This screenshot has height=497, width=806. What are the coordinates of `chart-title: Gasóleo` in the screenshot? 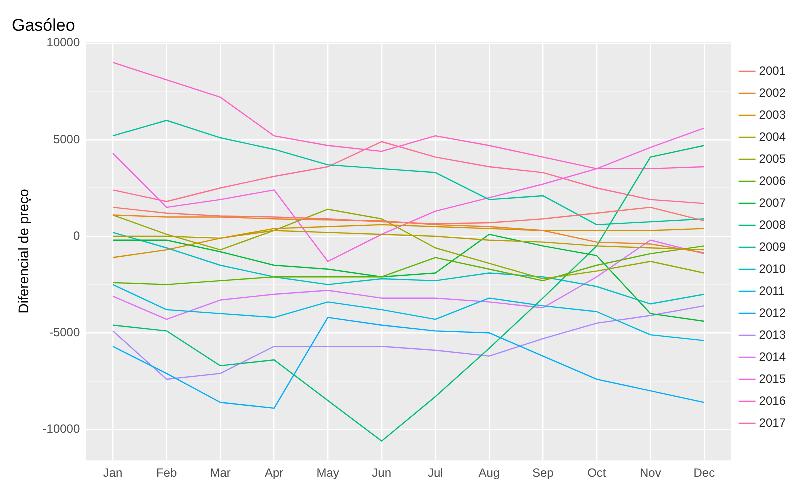 It's located at (44, 25).